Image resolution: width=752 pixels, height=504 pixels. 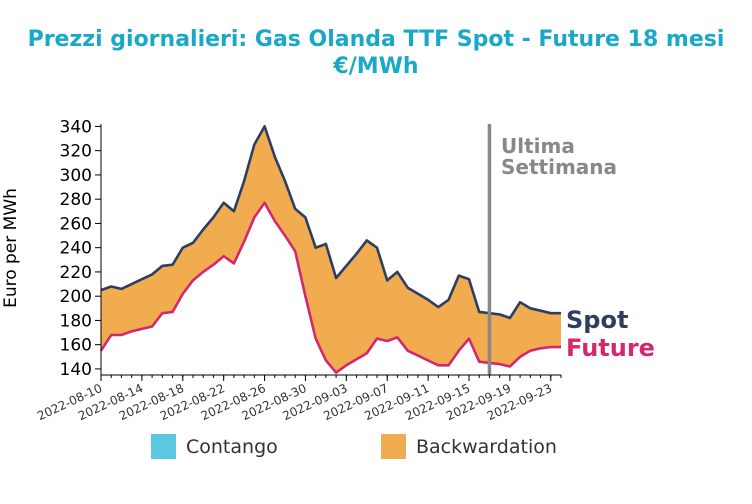 What do you see at coordinates (76, 249) in the screenshot?
I see `y-tick-label: 240` at bounding box center [76, 249].